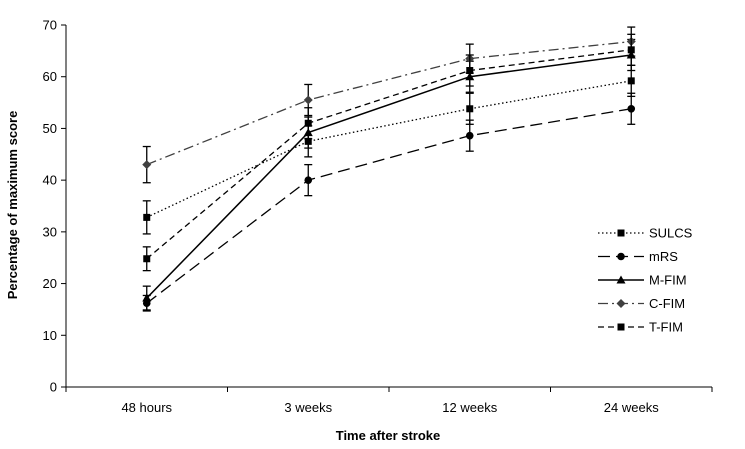 Image resolution: width=745 pixels, height=449 pixels. I want to click on legend-label: SULCS, so click(671, 233).